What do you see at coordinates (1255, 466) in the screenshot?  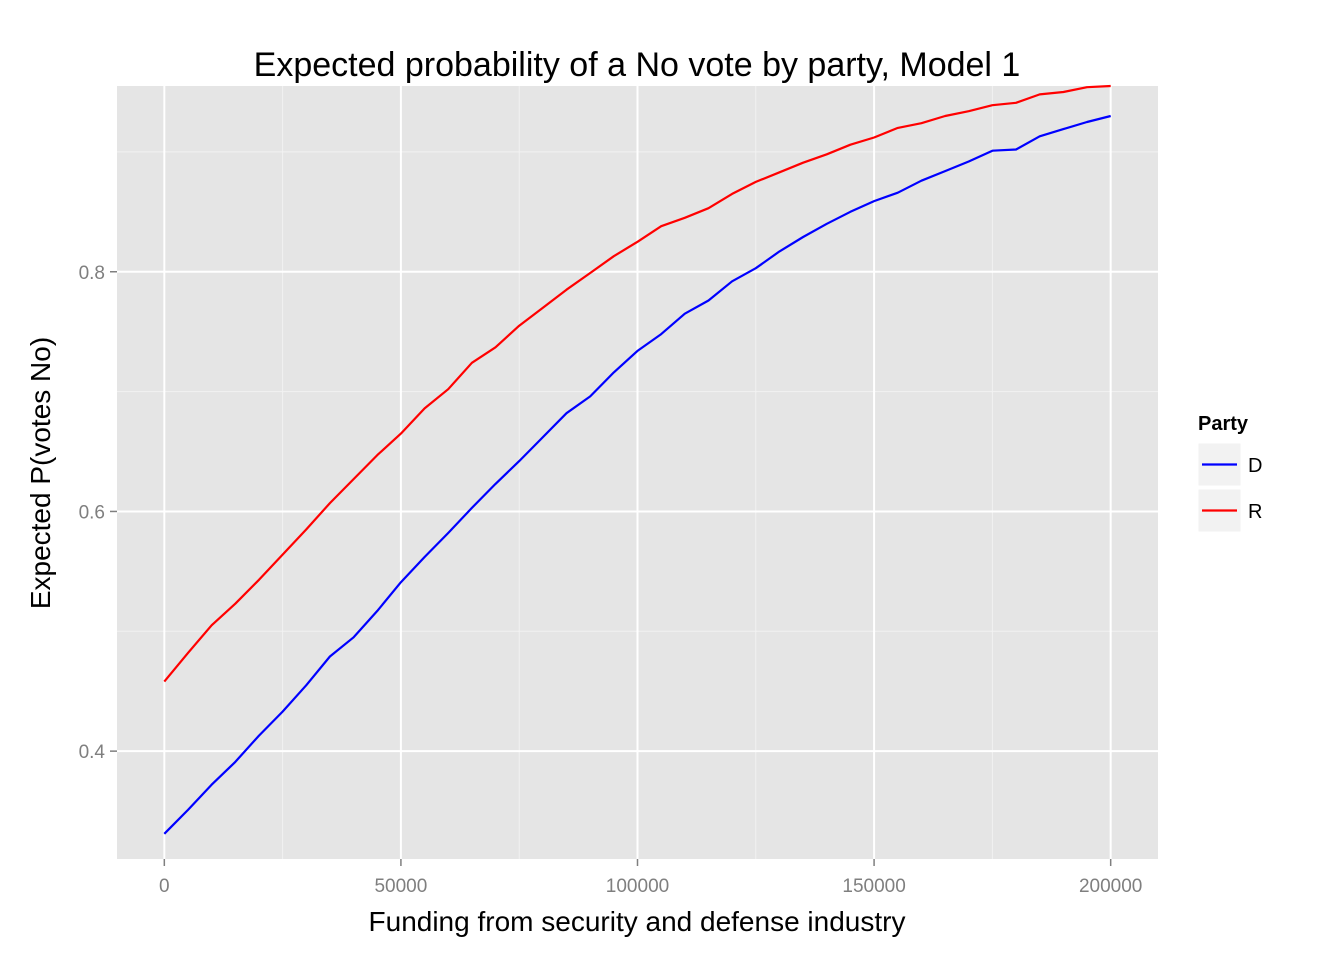 I see `legend-label-d: D` at bounding box center [1255, 466].